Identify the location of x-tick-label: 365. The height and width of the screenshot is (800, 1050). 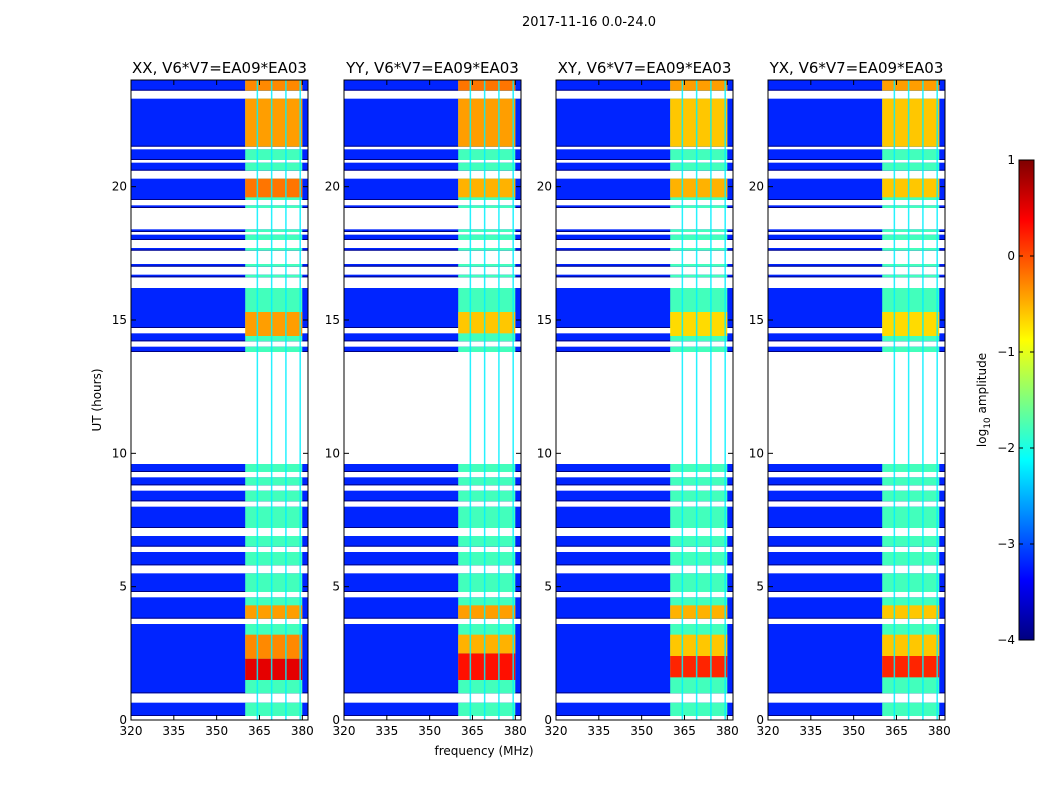
(259, 731).